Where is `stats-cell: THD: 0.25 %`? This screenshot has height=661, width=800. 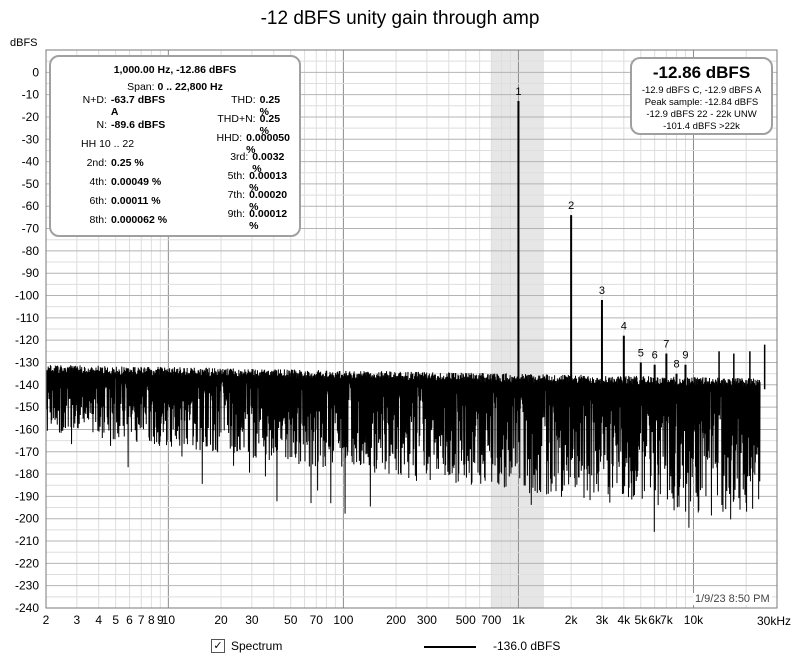
stats-cell: THD: 0.25 % is located at coordinates (233, 106).